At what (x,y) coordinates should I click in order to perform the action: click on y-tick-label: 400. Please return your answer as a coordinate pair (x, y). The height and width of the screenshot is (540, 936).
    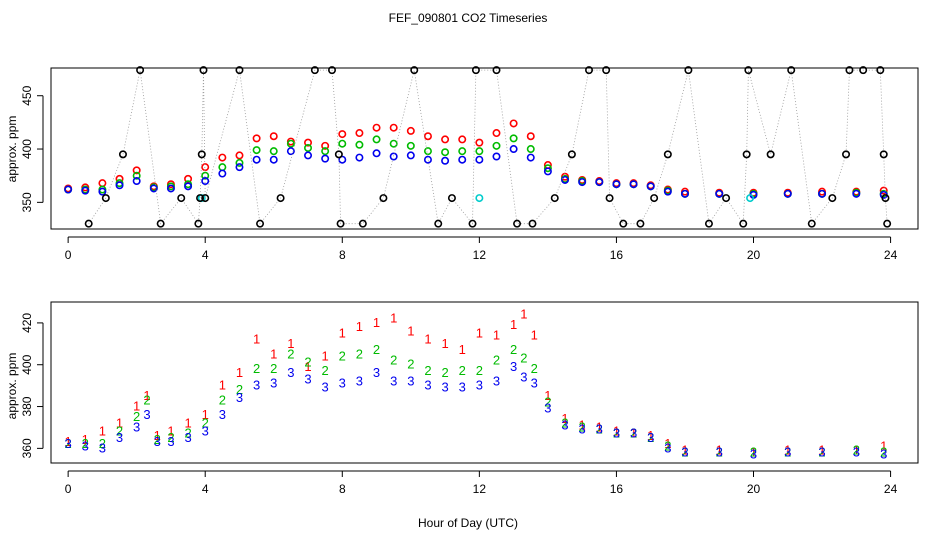
    Looking at the image, I should click on (27, 149).